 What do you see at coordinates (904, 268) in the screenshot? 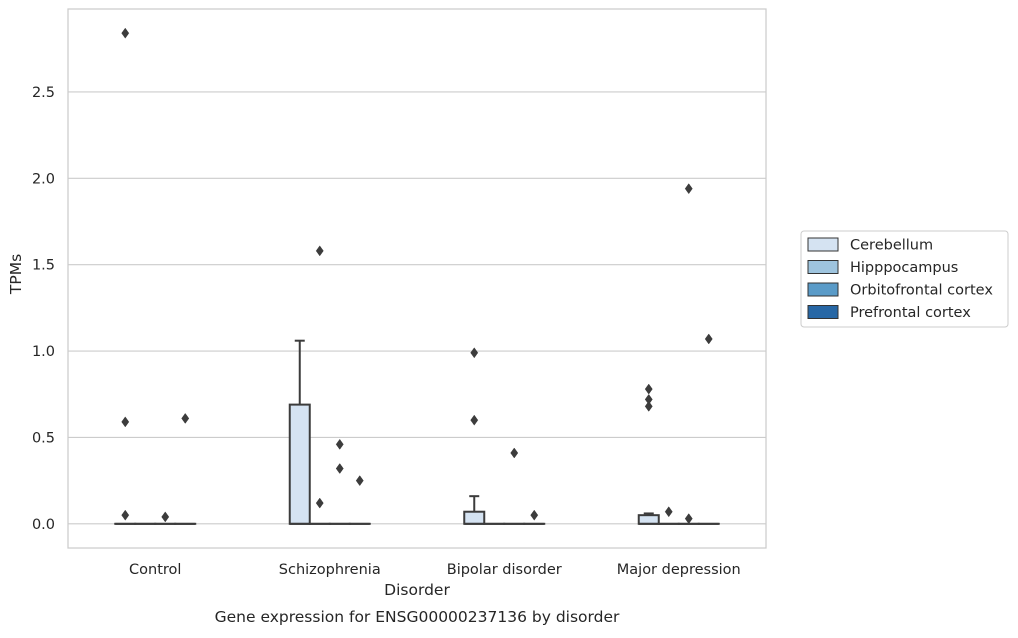
I see `legend-label: Hipppocampus` at bounding box center [904, 268].